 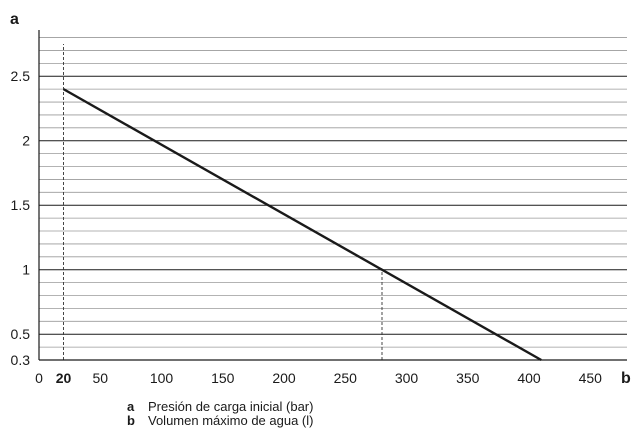 I want to click on x-tick-label: 50, so click(x=100, y=378).